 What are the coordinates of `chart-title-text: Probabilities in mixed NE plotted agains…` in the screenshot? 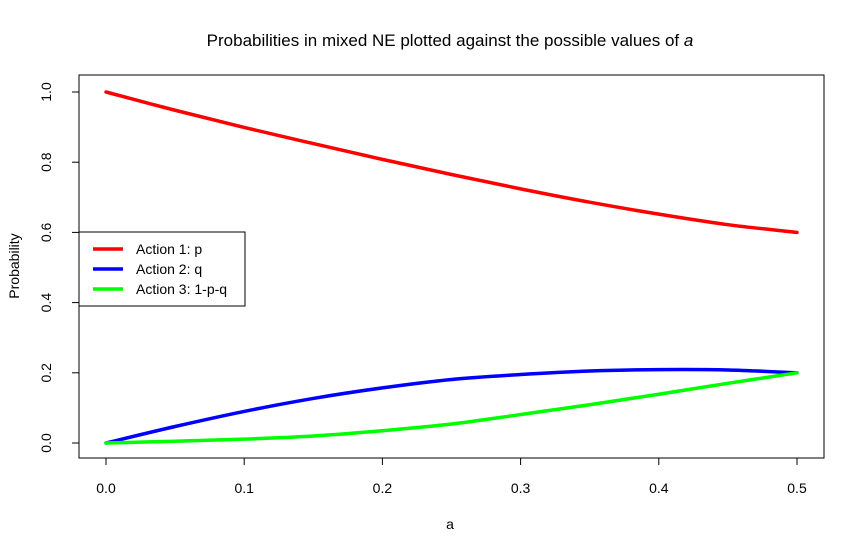 It's located at (445, 40).